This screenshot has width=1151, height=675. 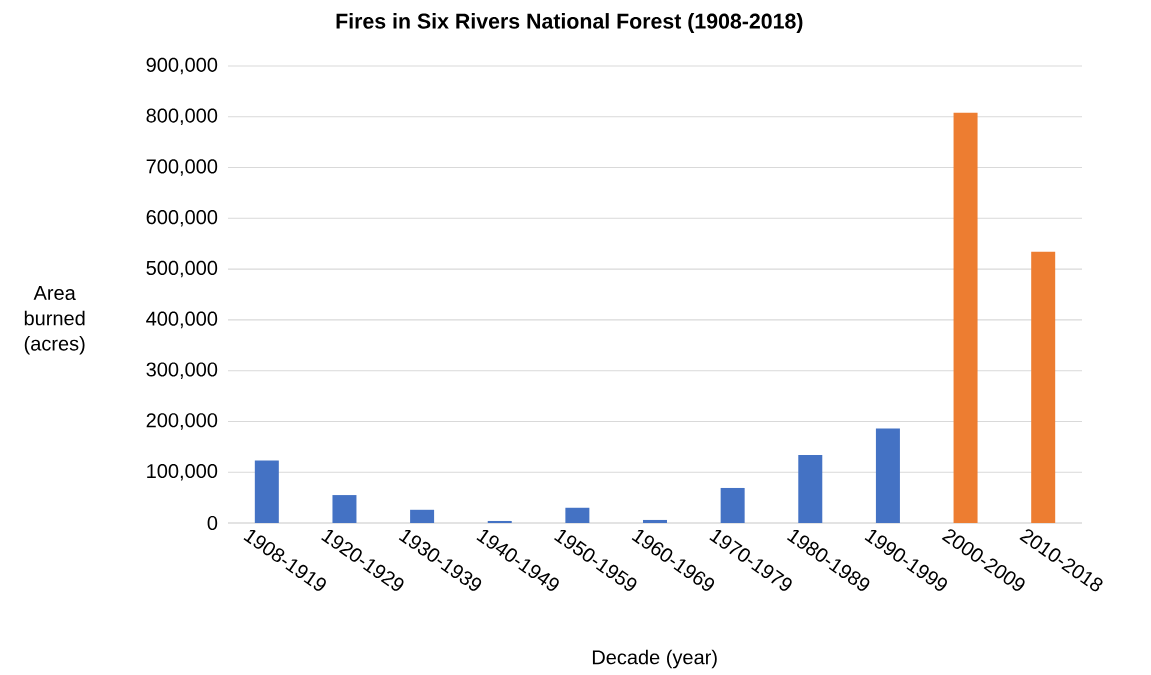 I want to click on y-tick-label: 600,000, so click(x=182, y=218).